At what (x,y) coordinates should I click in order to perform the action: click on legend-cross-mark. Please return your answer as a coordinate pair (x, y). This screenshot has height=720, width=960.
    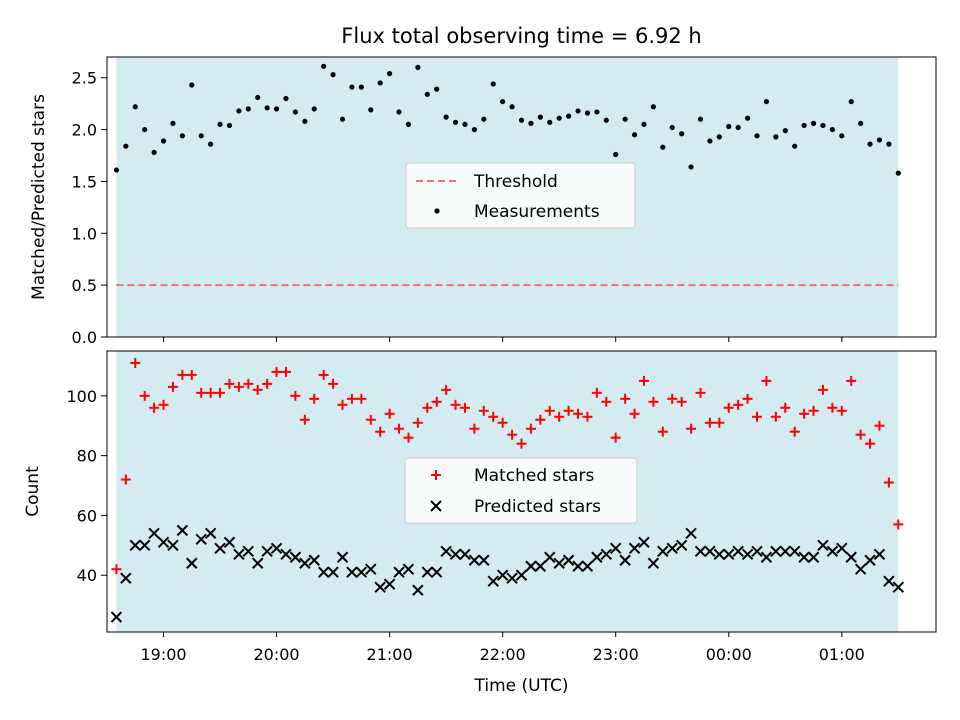
    Looking at the image, I should click on (436, 506).